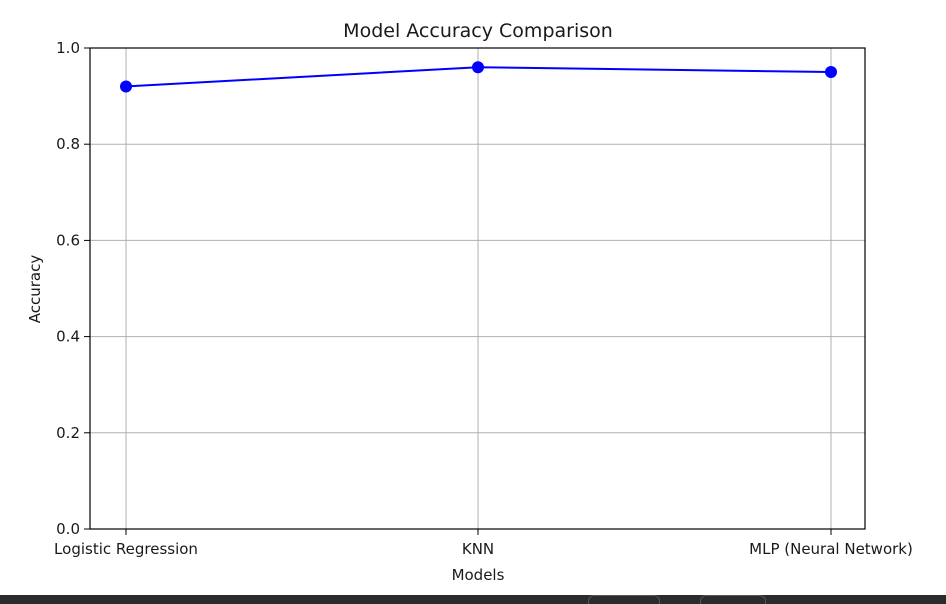 This screenshot has height=604, width=946. Describe the element at coordinates (68, 337) in the screenshot. I see `y-tick-label: 0.4` at that location.